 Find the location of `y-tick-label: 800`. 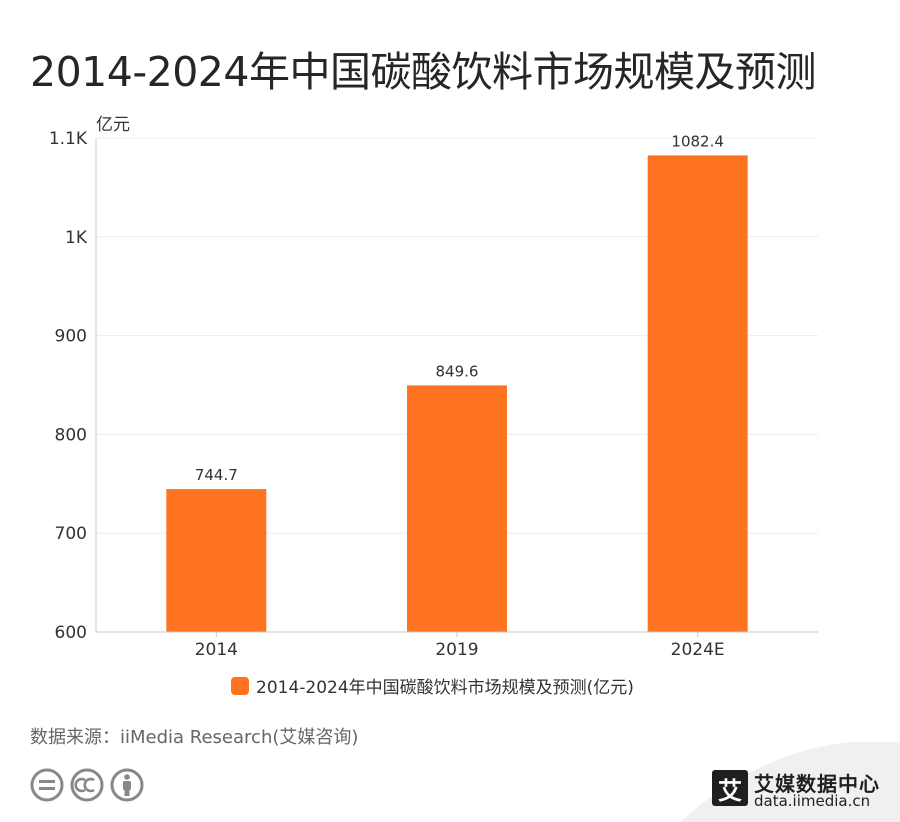

y-tick-label: 800 is located at coordinates (71, 435).